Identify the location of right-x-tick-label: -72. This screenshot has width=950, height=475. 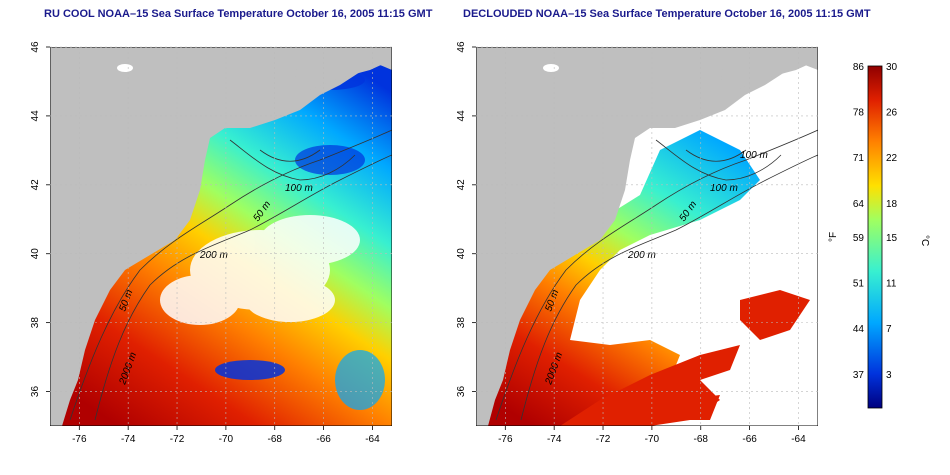
(603, 439).